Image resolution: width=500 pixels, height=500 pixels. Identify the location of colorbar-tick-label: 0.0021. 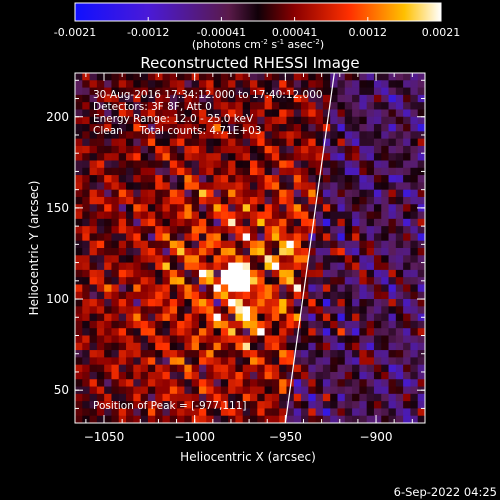
(441, 32).